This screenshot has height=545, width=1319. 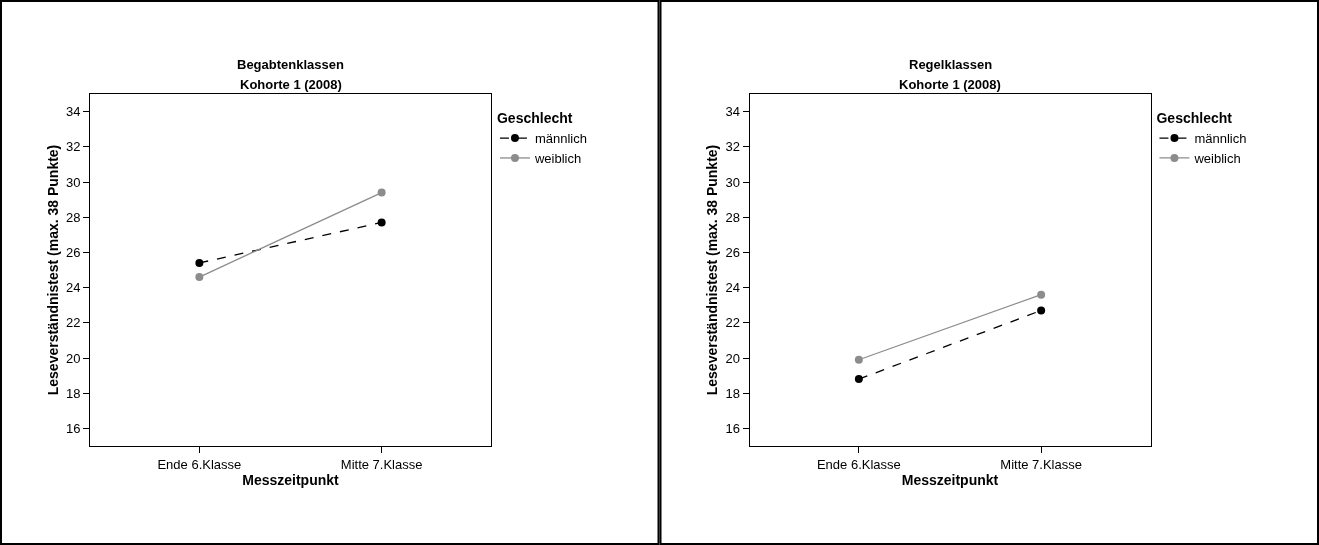 I want to click on chart-title: Regelklassen, so click(x=951, y=64).